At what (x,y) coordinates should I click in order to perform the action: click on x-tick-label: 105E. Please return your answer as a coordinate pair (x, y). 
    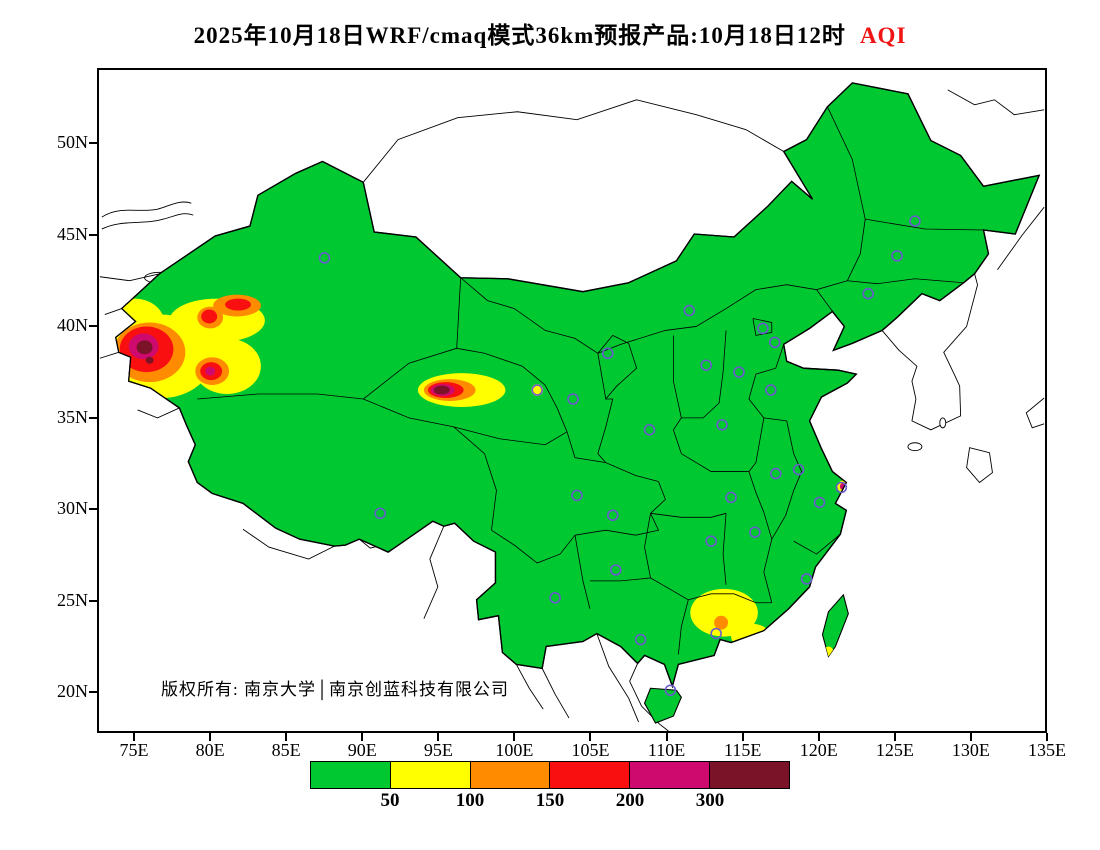
    Looking at the image, I should click on (590, 750).